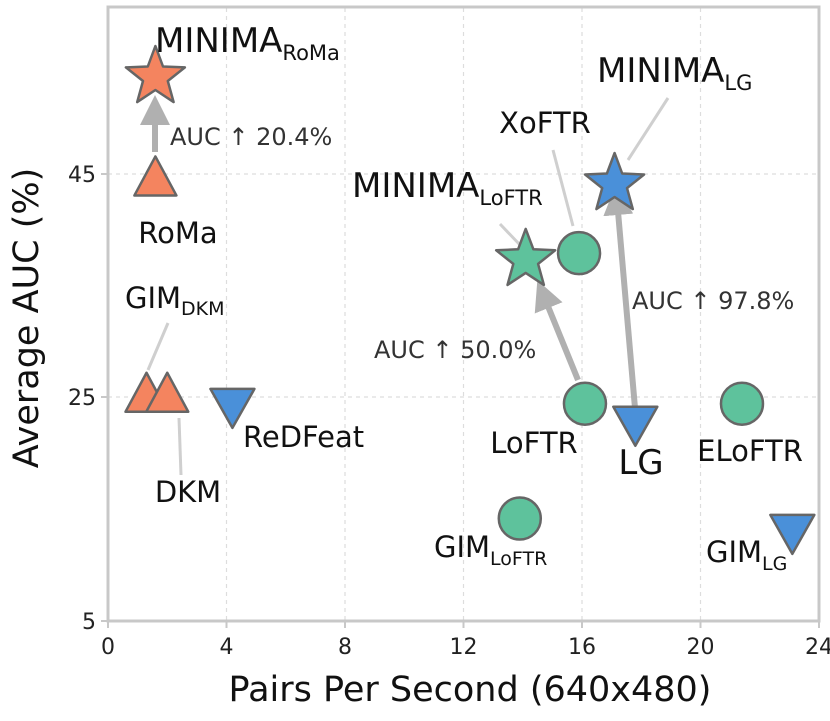  I want to click on point-eloftr, so click(742, 403).